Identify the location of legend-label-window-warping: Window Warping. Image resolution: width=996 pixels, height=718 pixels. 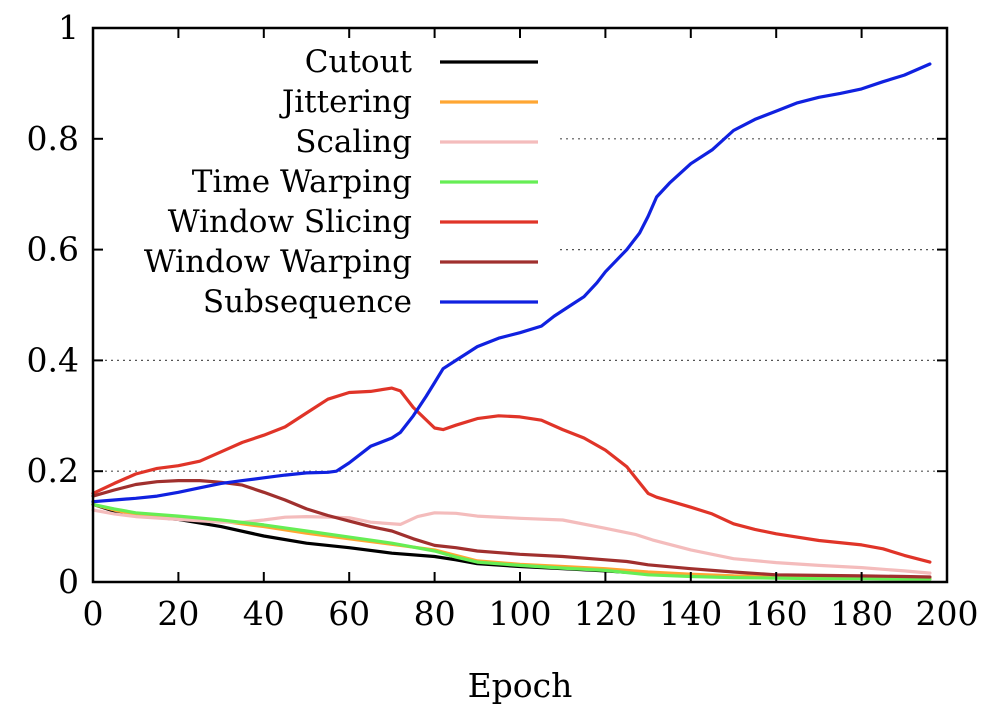
(278, 262).